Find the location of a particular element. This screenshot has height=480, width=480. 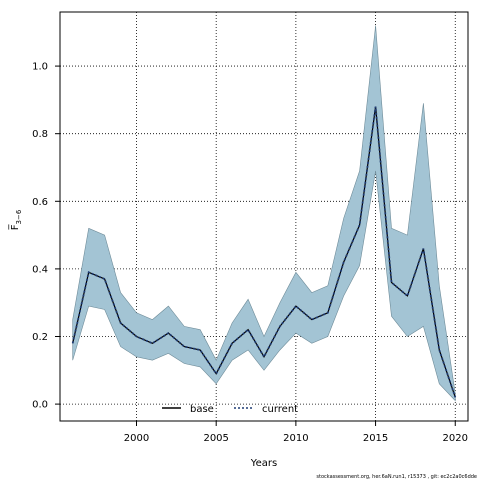

y-axis-title-main: F̅3−6 is located at coordinates (15, 219).